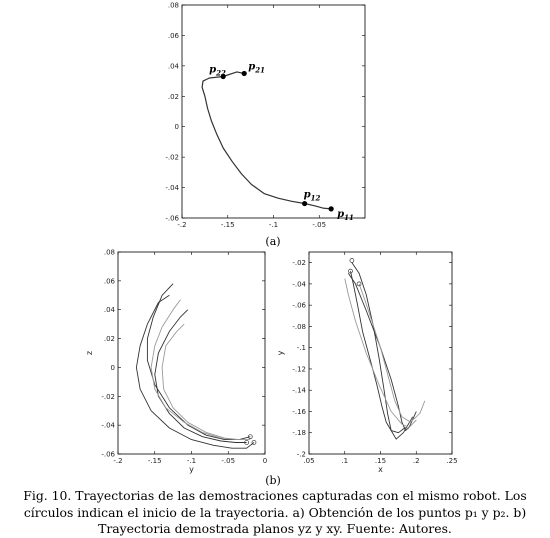  Describe the element at coordinates (89, 353) in the screenshot. I see `y-axis-label: z` at that location.